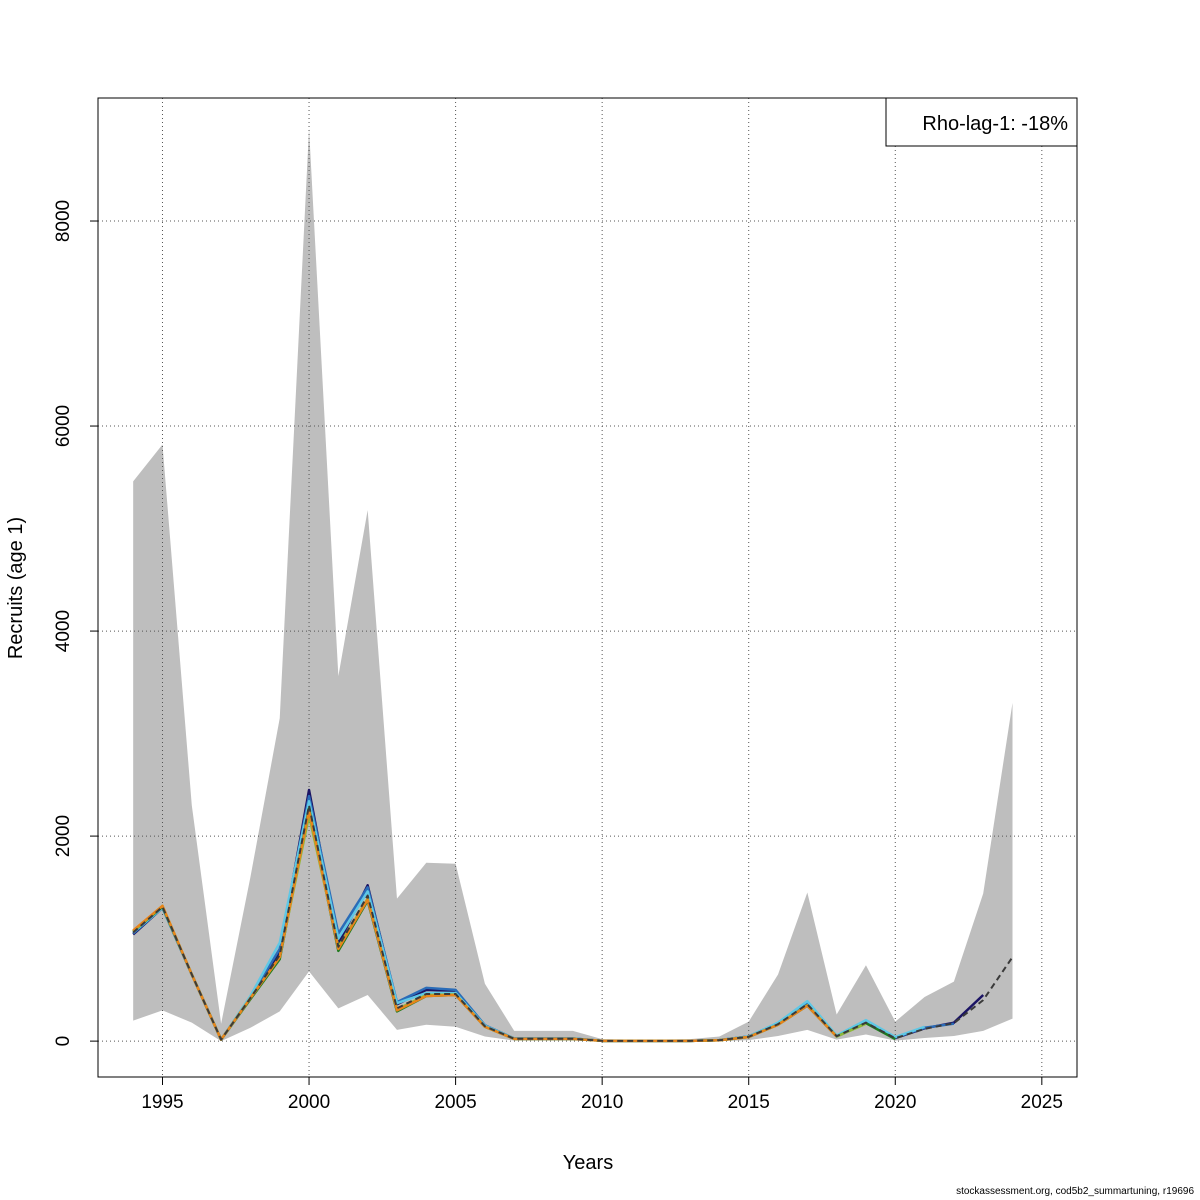  I want to click on x-tick-label: 2015, so click(749, 1102).